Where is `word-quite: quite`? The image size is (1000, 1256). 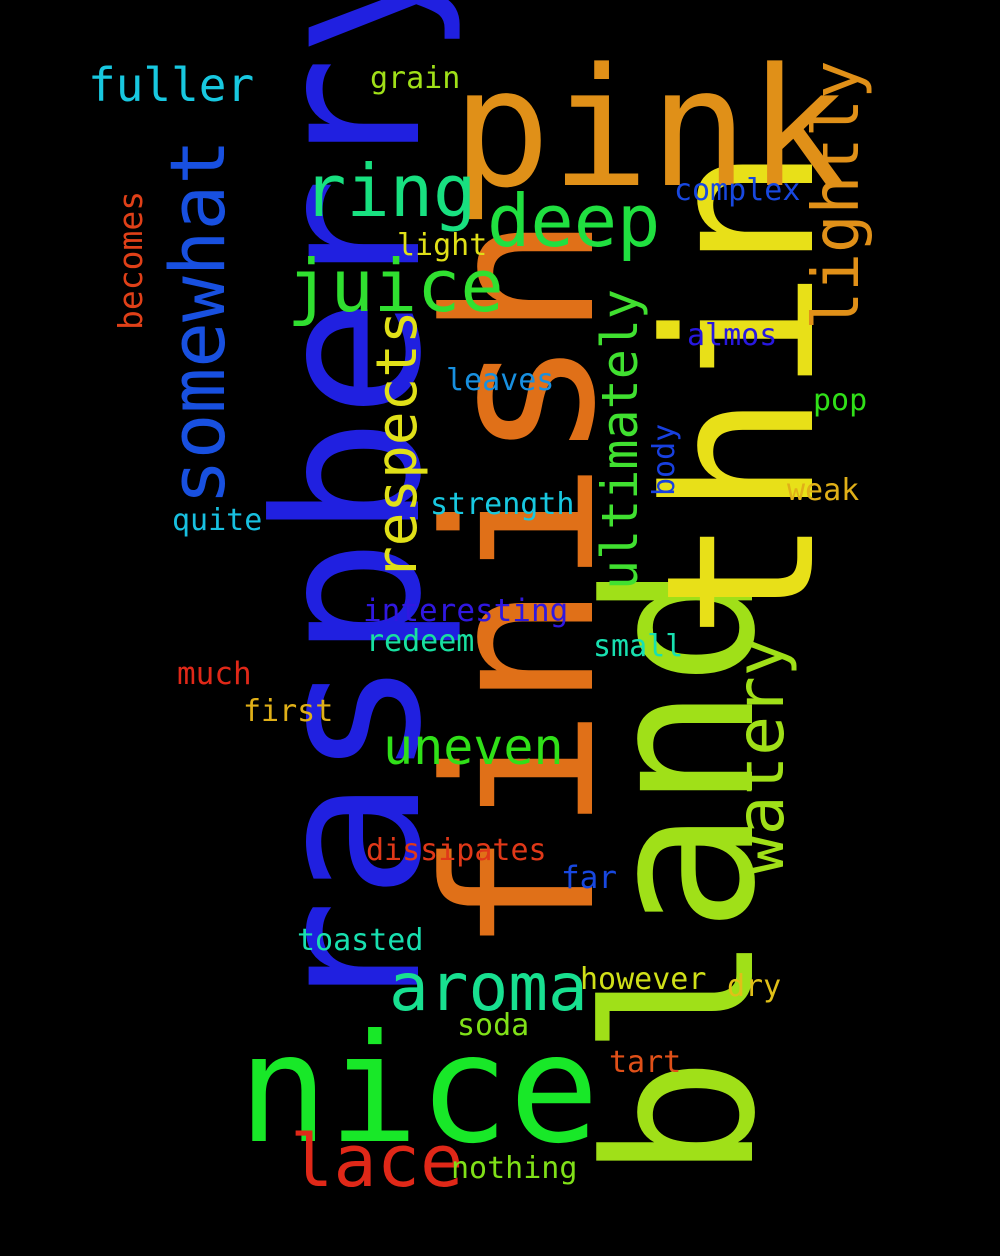 word-quite: quite is located at coordinates (217, 520).